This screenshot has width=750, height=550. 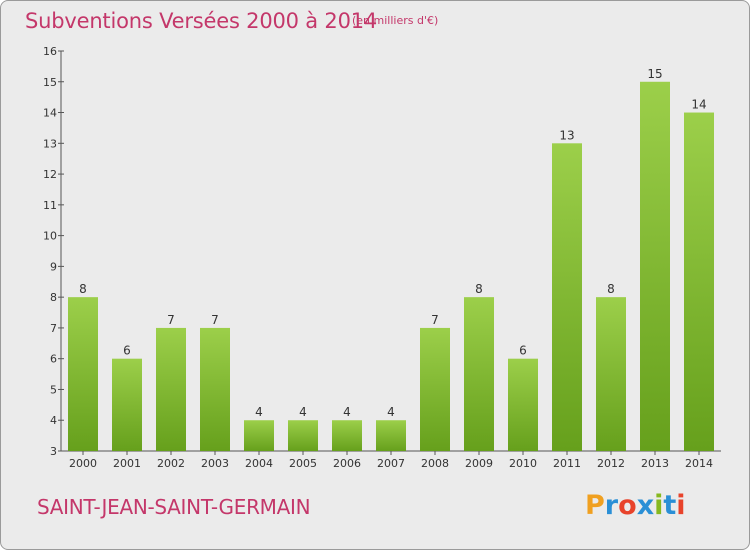 What do you see at coordinates (347, 435) in the screenshot?
I see `bar-2006` at bounding box center [347, 435].